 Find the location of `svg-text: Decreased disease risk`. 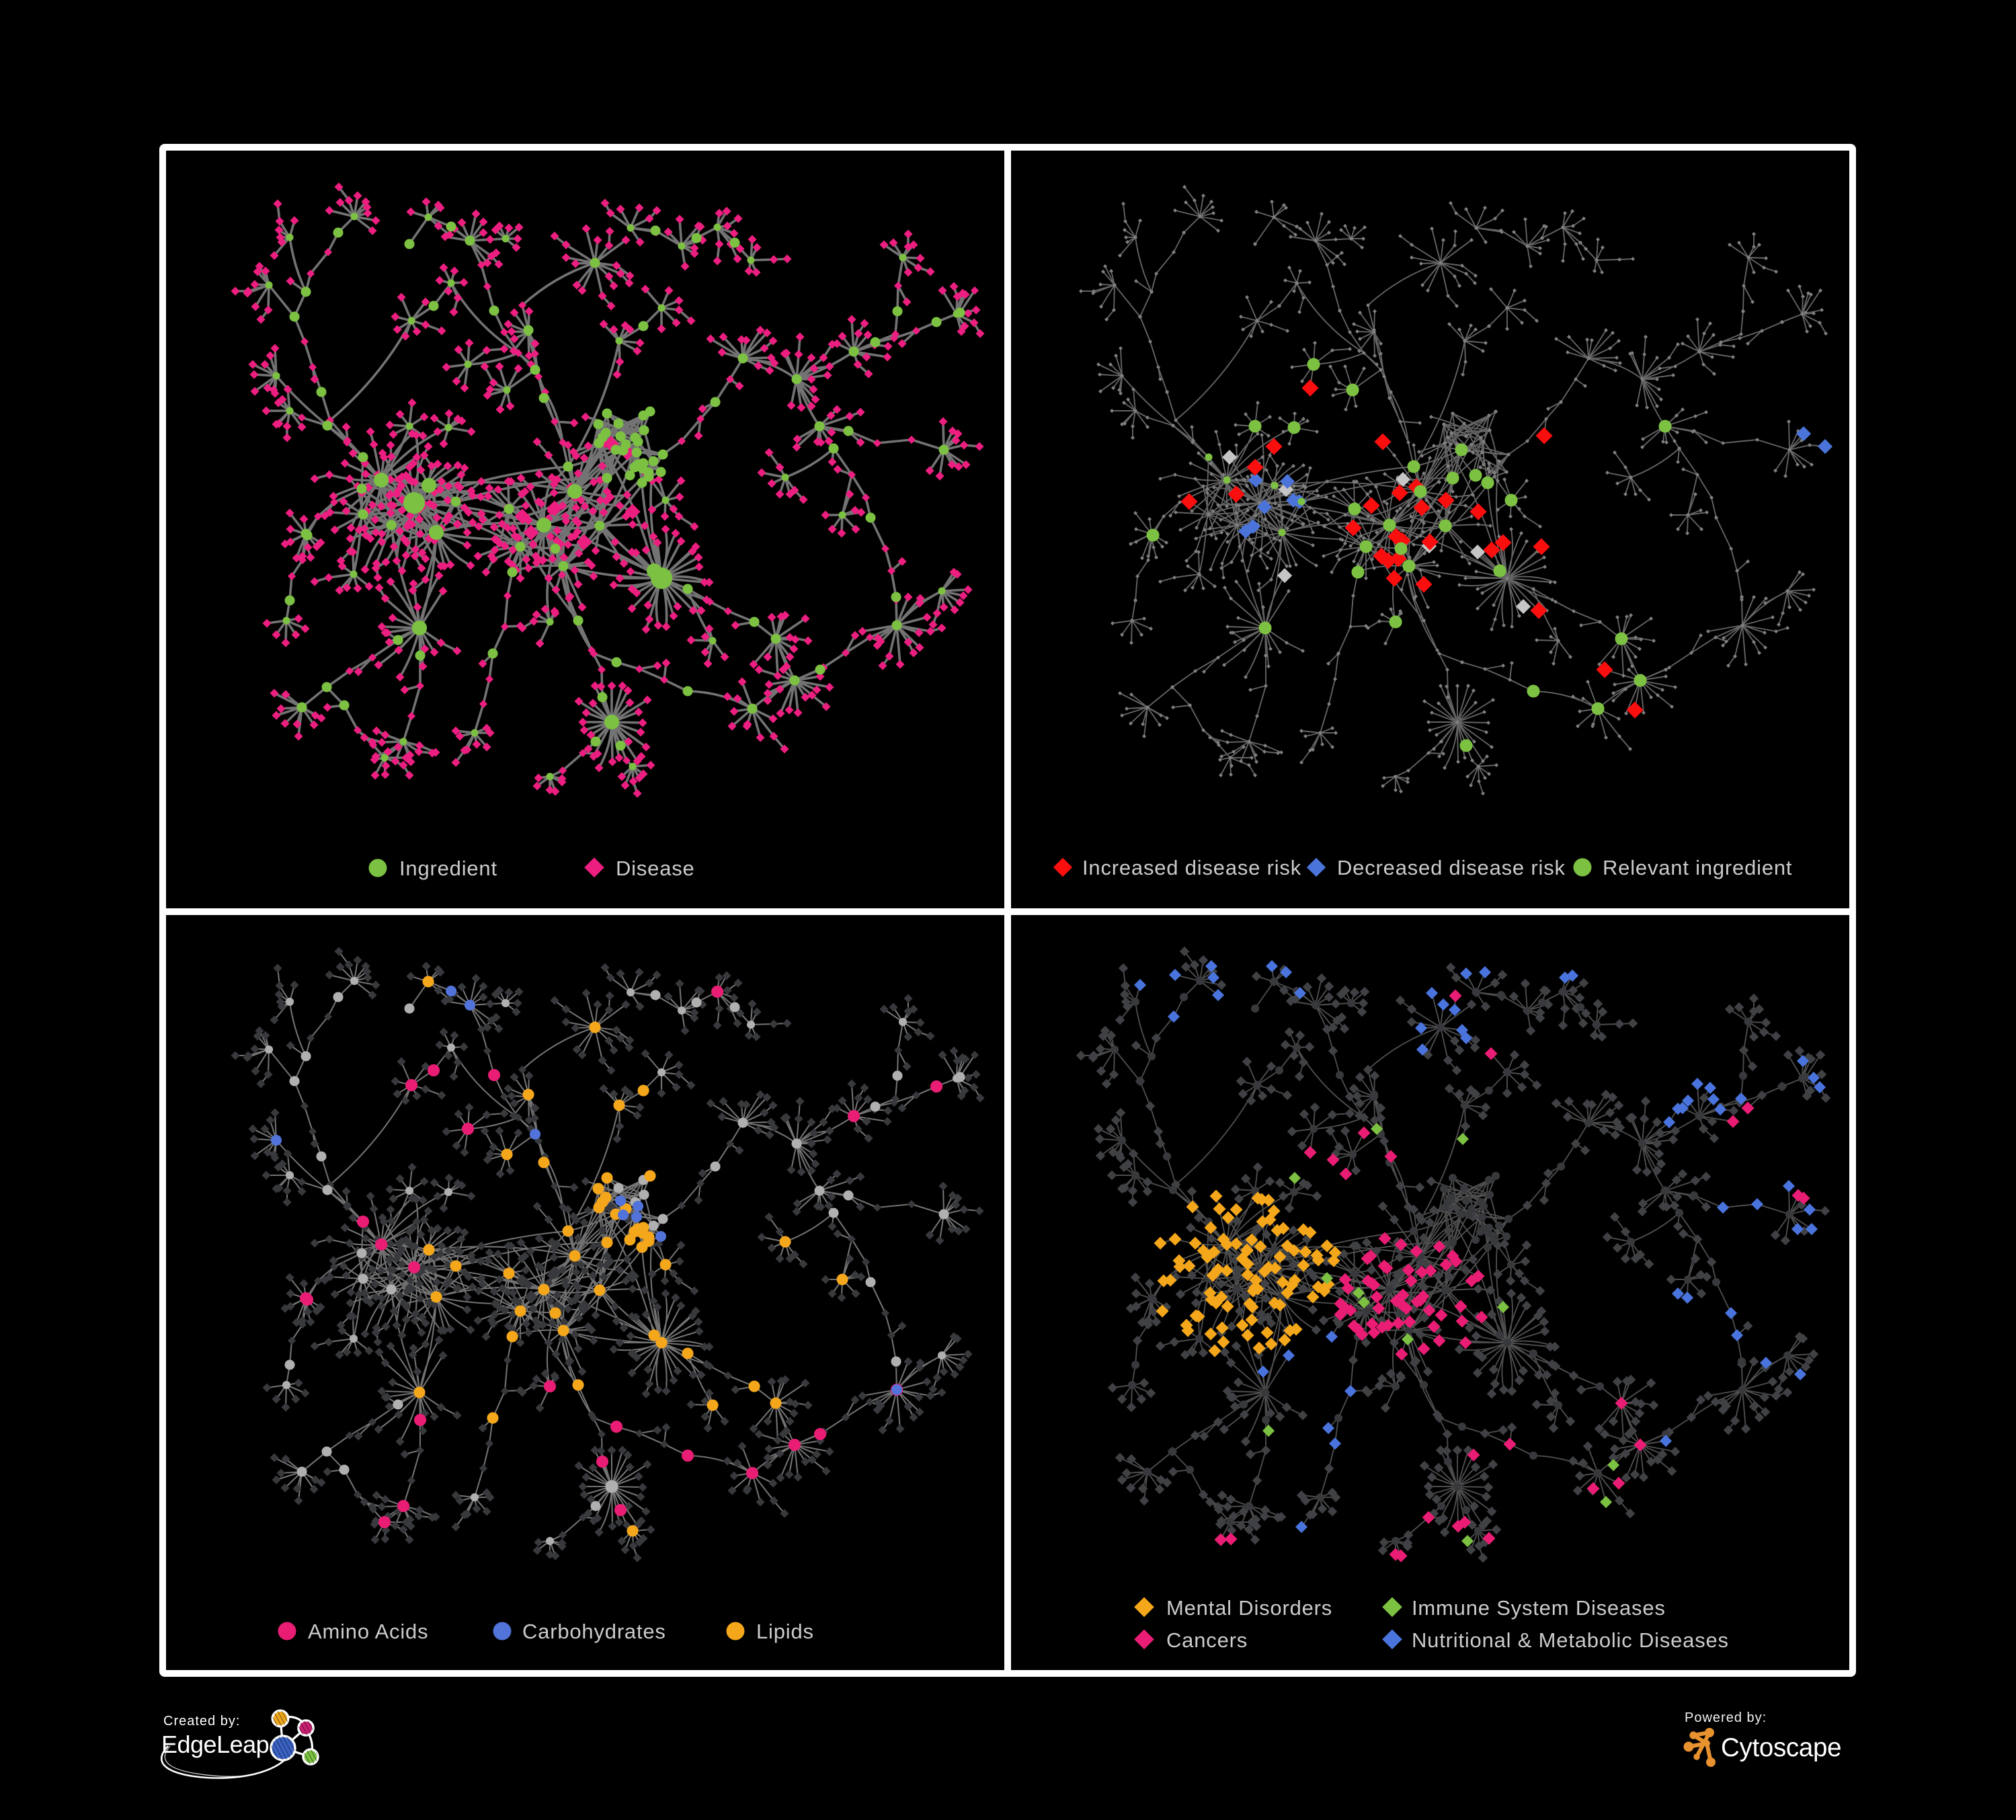

svg-text: Decreased disease risk is located at coordinates (1451, 867).